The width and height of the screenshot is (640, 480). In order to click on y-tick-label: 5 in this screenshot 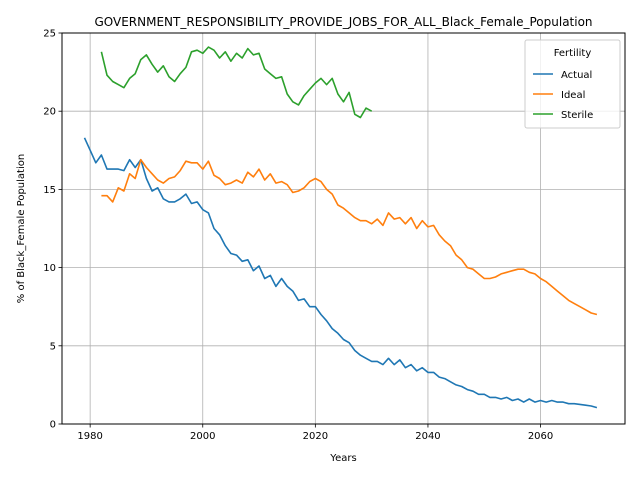, I will do `click(53, 346)`.